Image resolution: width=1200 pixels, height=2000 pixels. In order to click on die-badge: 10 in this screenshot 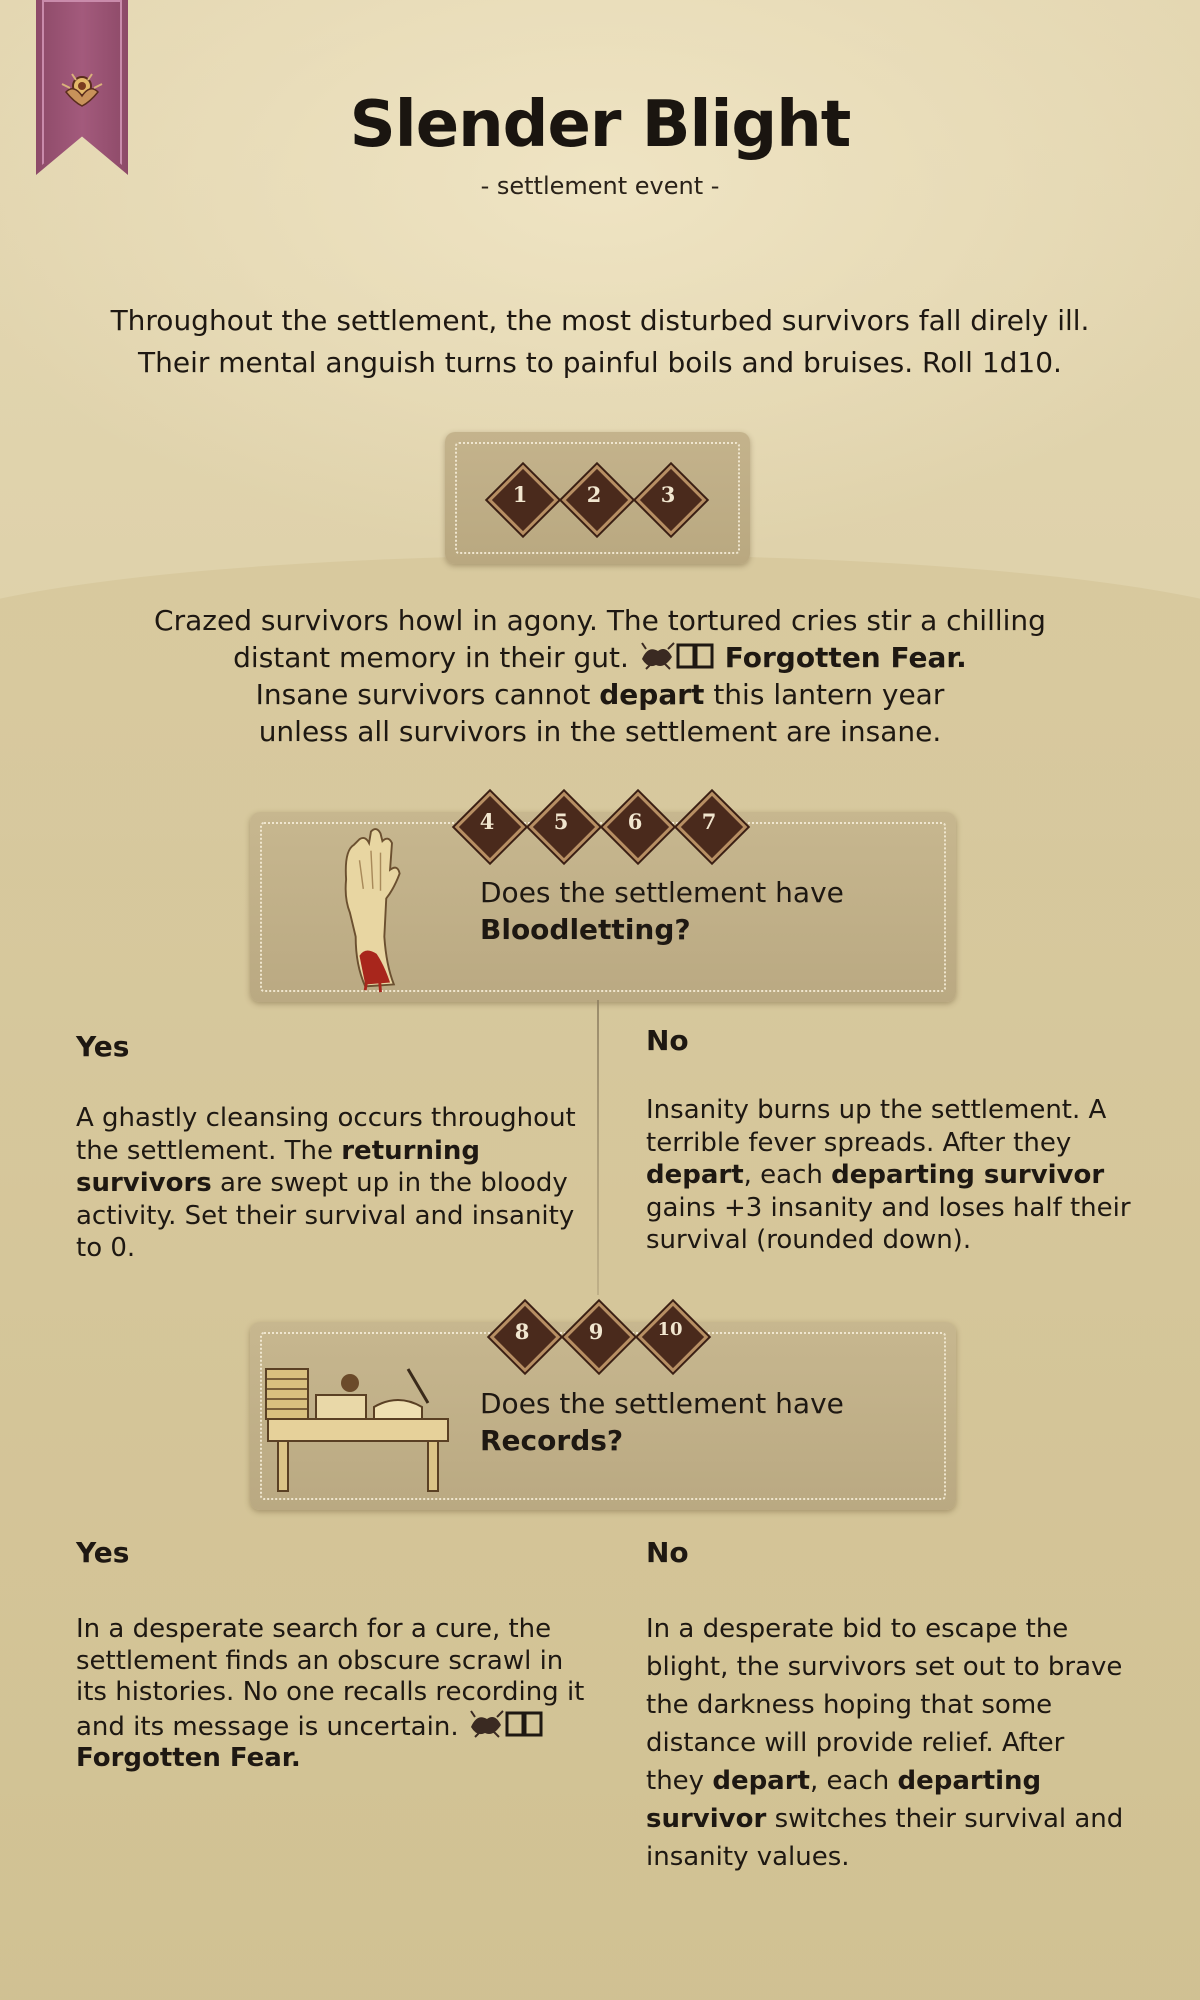, I will do `click(670, 1334)`.